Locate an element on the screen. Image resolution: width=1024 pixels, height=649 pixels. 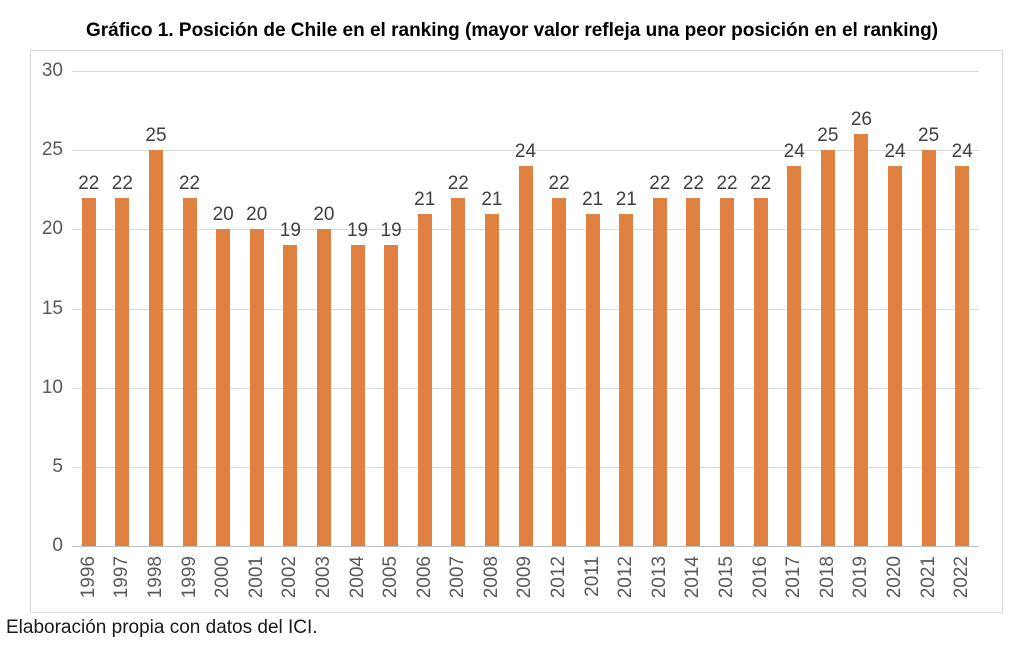
x-tick-text: 2018 is located at coordinates (827, 577).